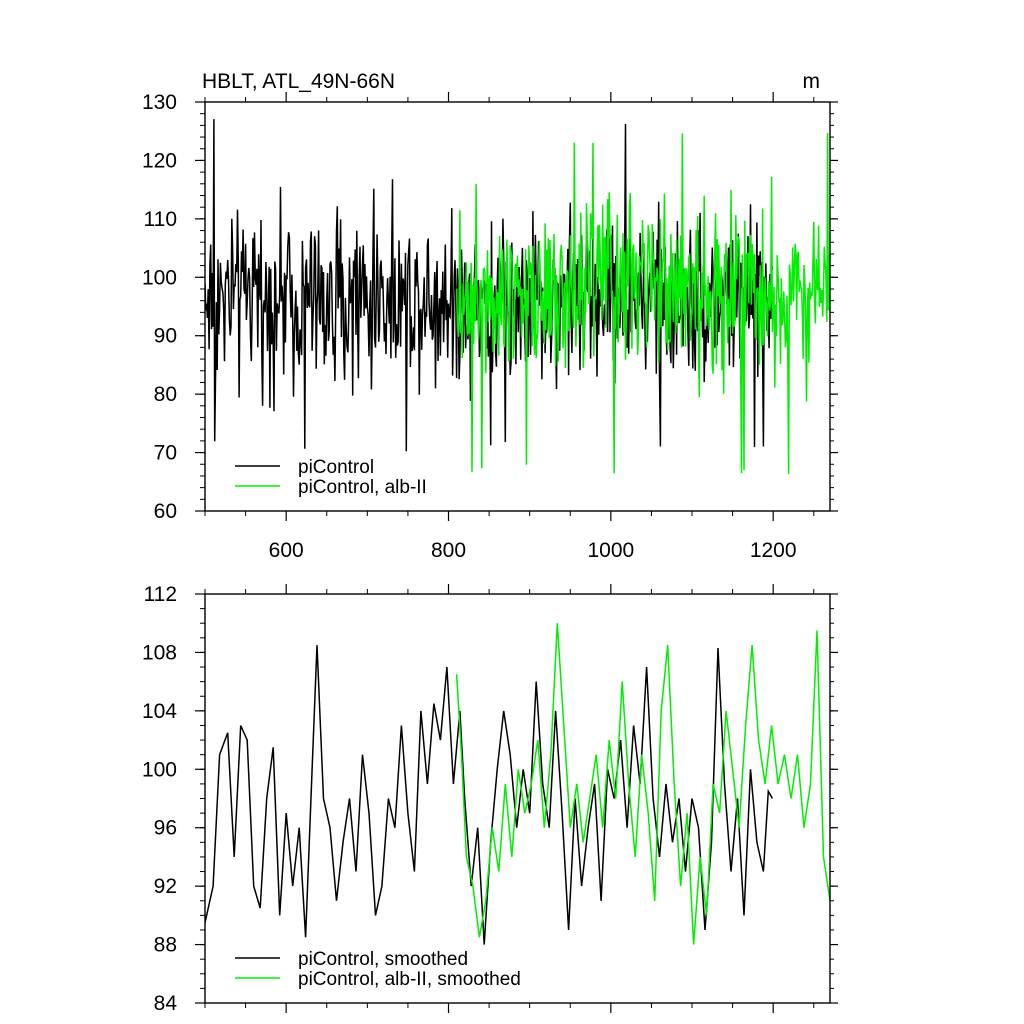 This screenshot has height=1024, width=1024. Describe the element at coordinates (159, 102) in the screenshot. I see `y-tick-label: 130` at that location.